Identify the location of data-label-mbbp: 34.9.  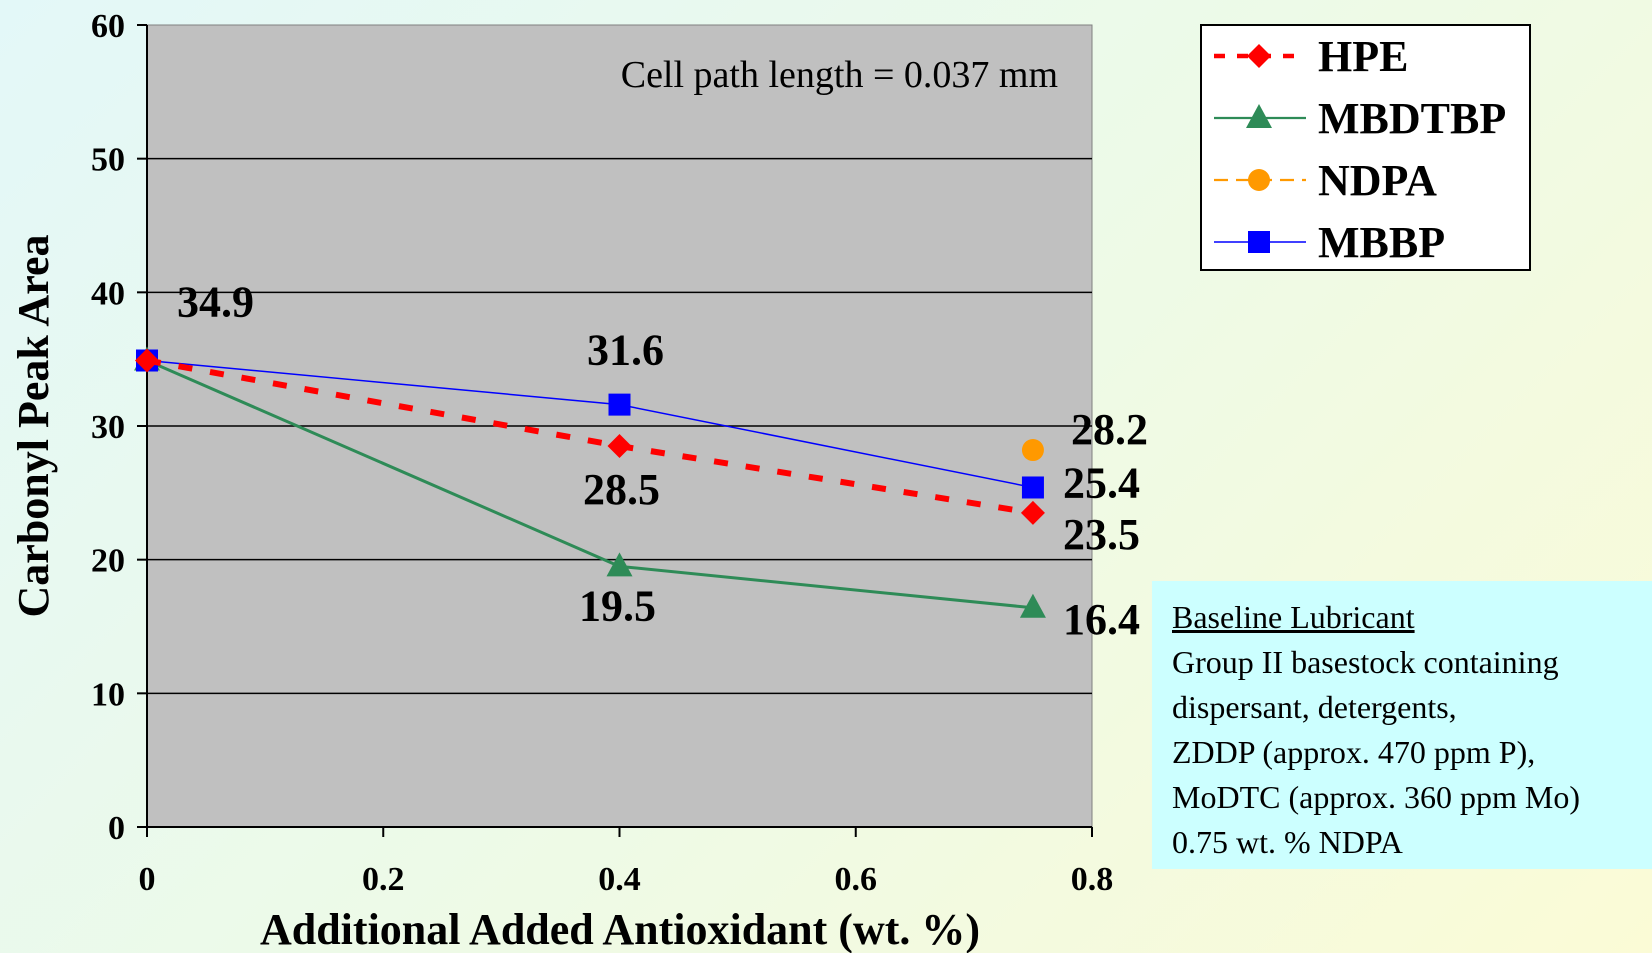
(215, 302).